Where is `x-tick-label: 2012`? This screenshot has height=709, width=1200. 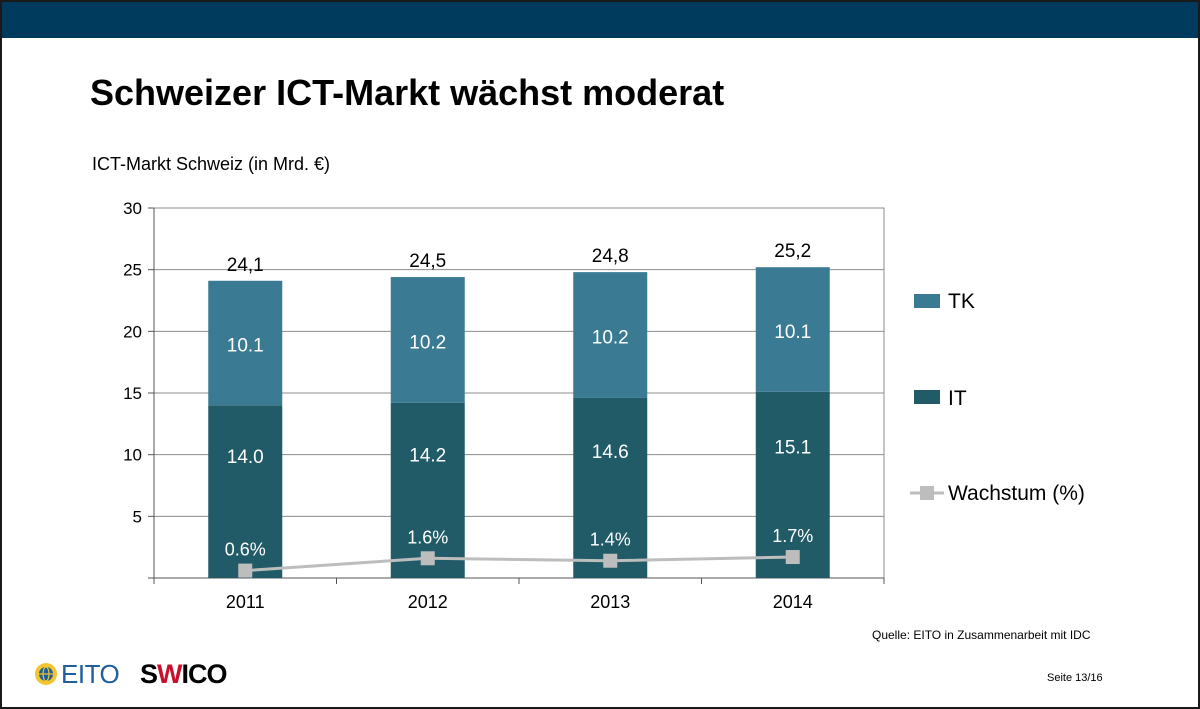 x-tick-label: 2012 is located at coordinates (428, 602).